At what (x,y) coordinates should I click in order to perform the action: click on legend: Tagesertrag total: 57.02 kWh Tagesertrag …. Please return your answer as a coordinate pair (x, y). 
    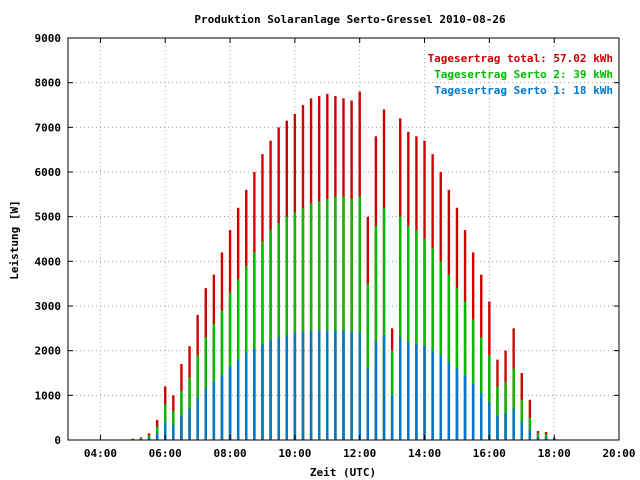
    Looking at the image, I should click on (520, 74).